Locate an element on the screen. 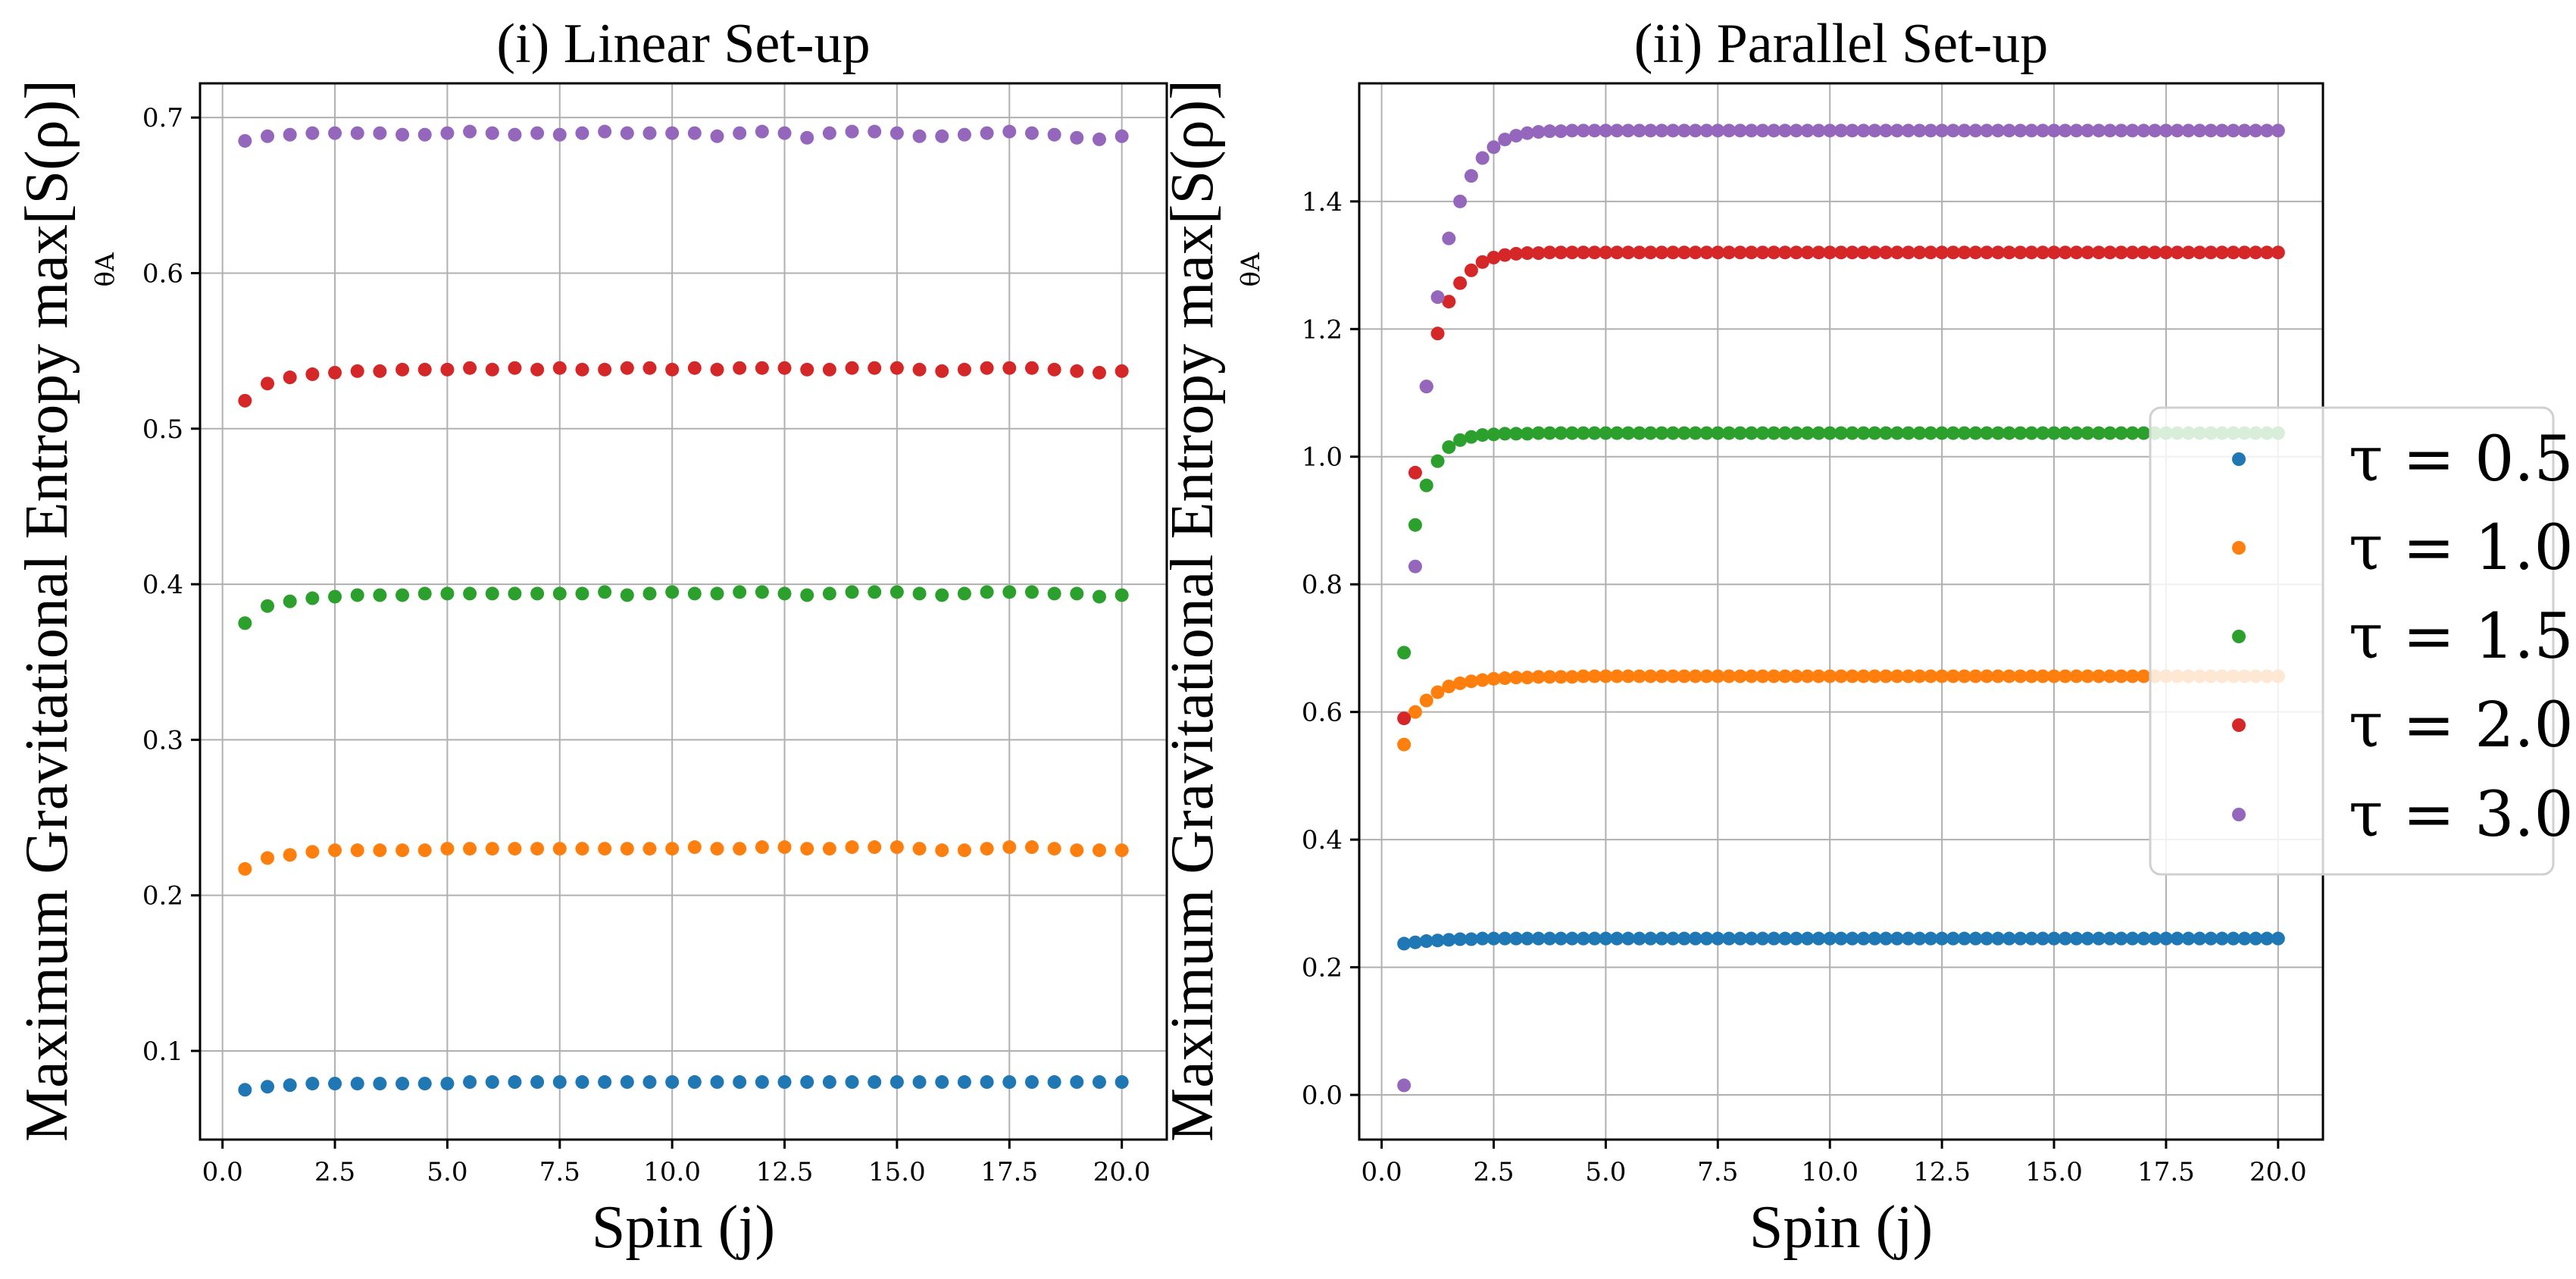  y-axis-label-subscript: θA is located at coordinates (105, 269).